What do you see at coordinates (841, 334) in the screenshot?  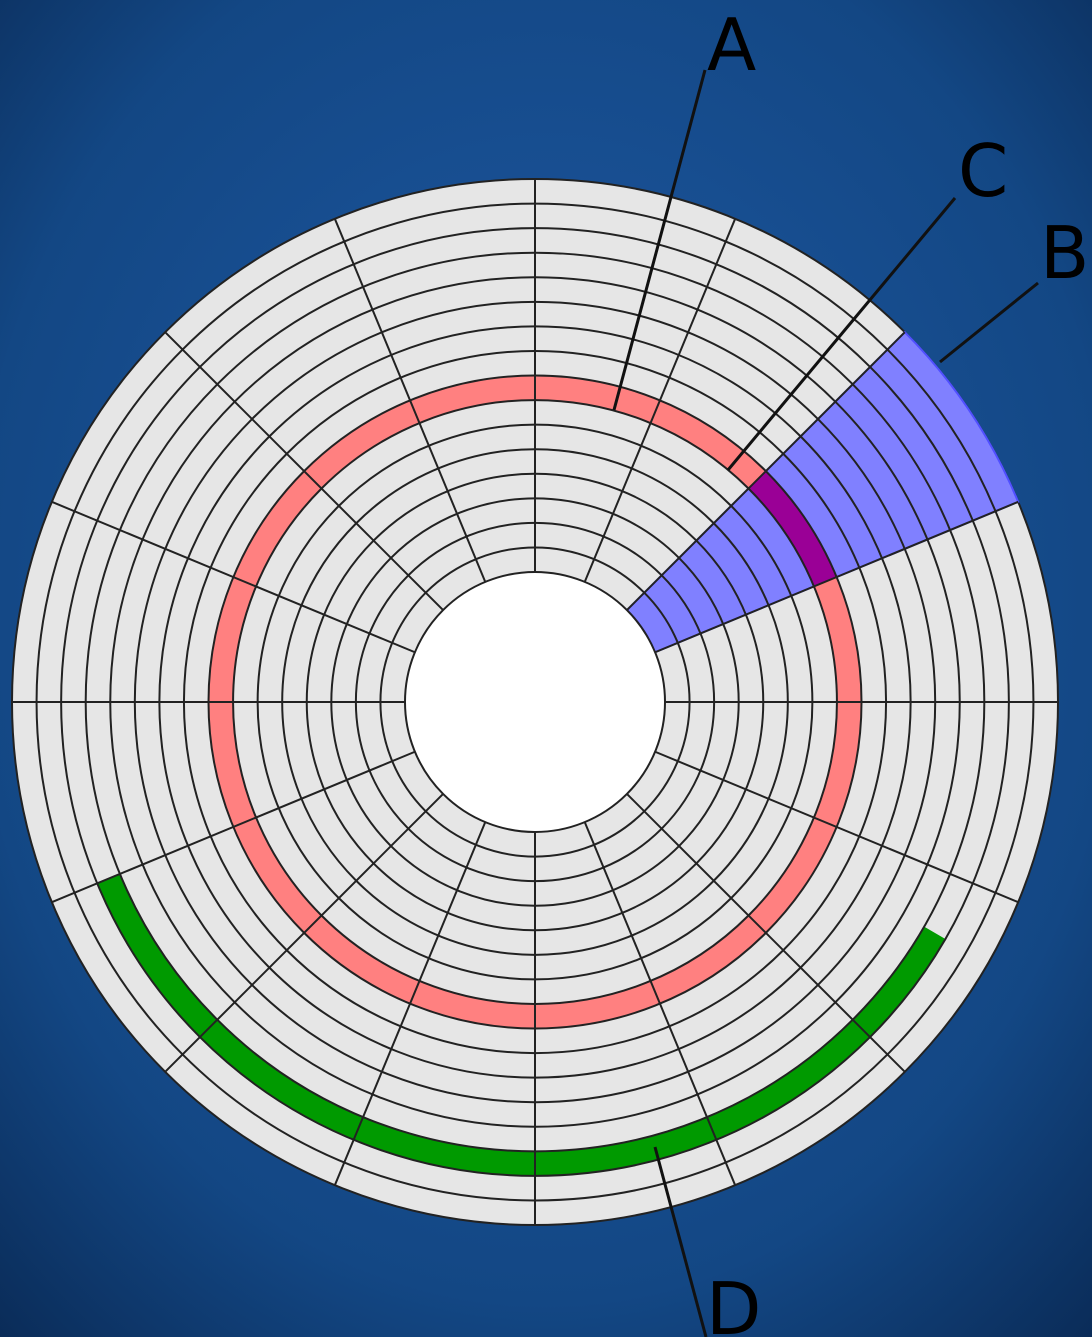 I see `leader-line-c` at bounding box center [841, 334].